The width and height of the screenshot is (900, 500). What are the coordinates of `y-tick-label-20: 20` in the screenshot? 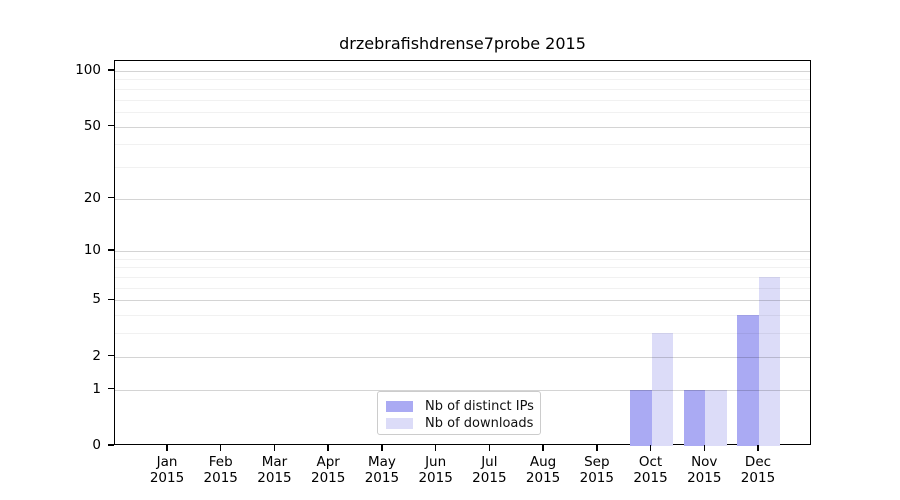 It's located at (92, 197).